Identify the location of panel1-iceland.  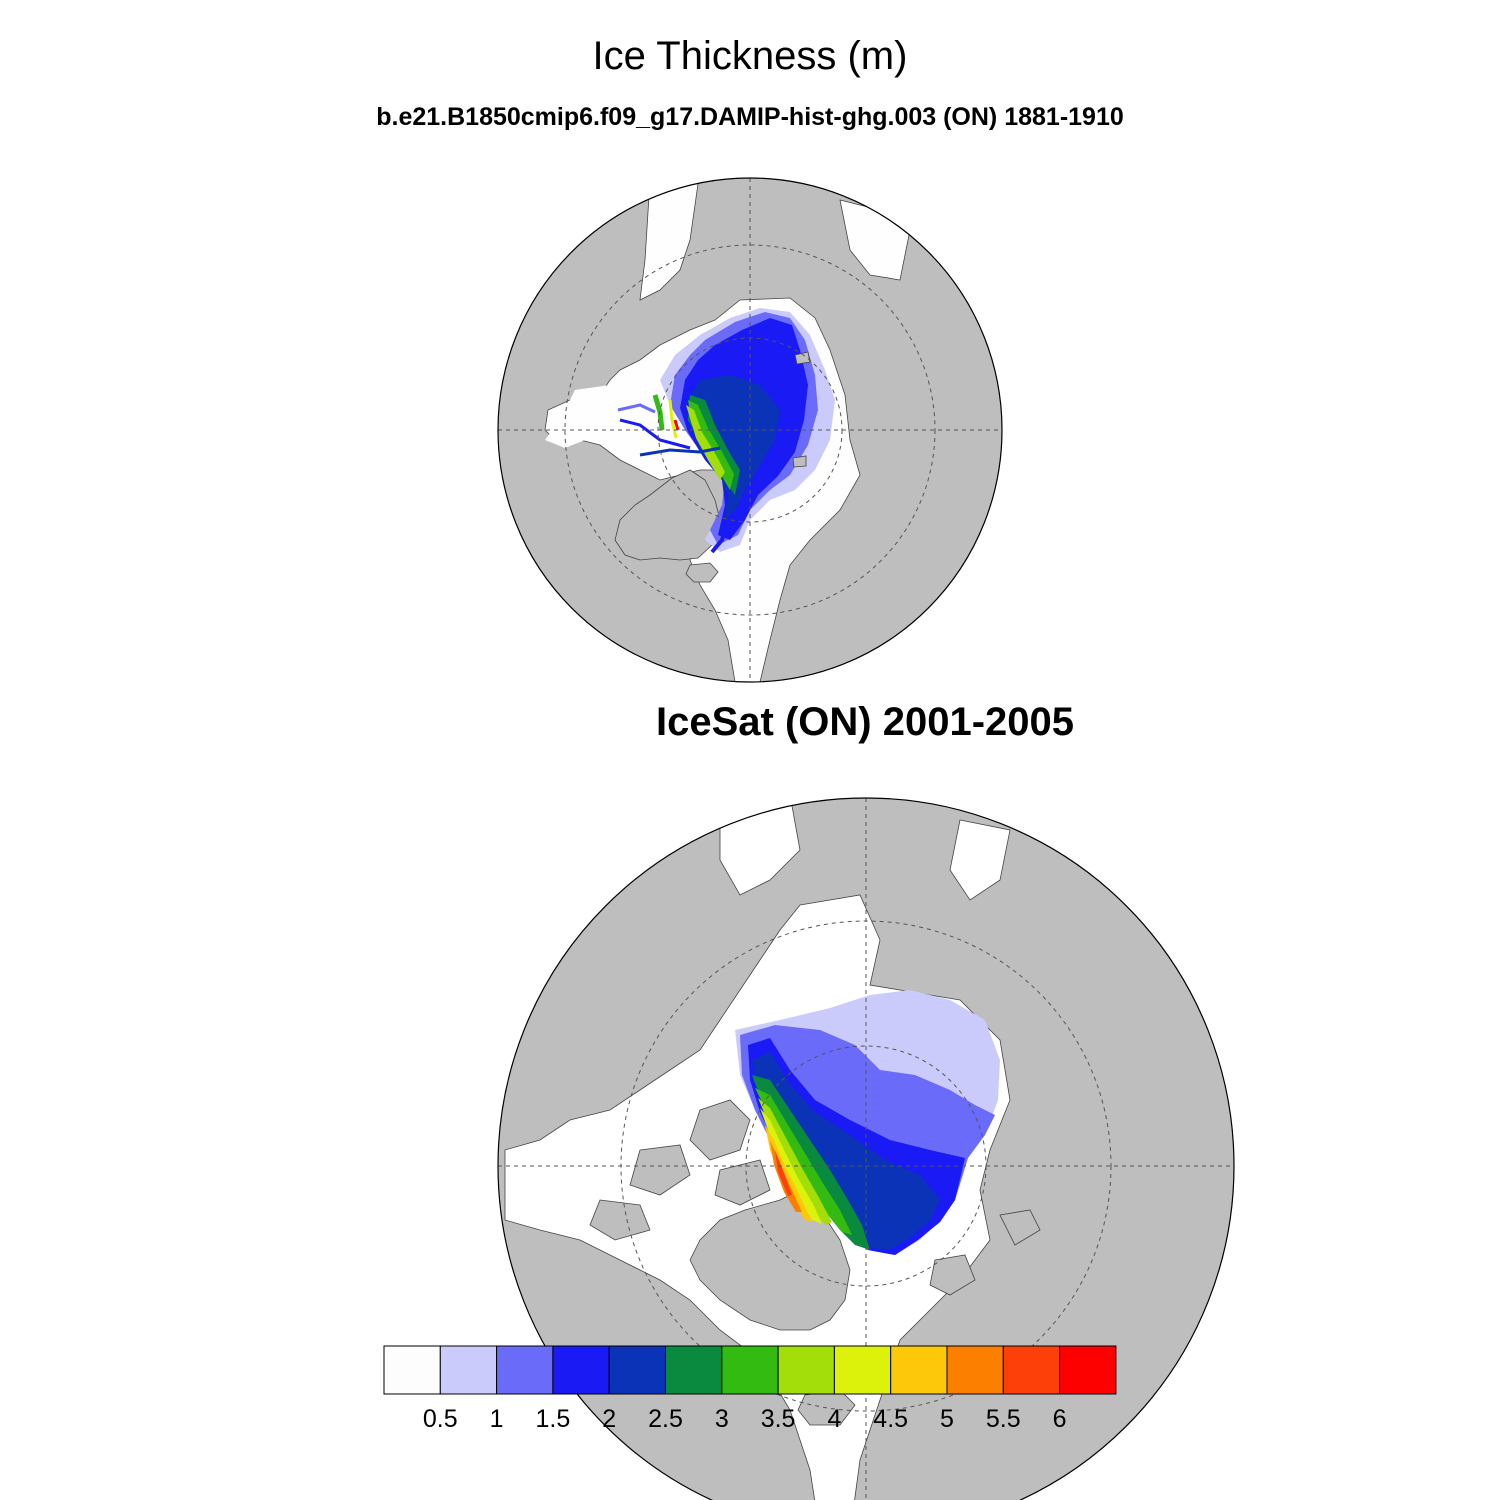
(702, 572).